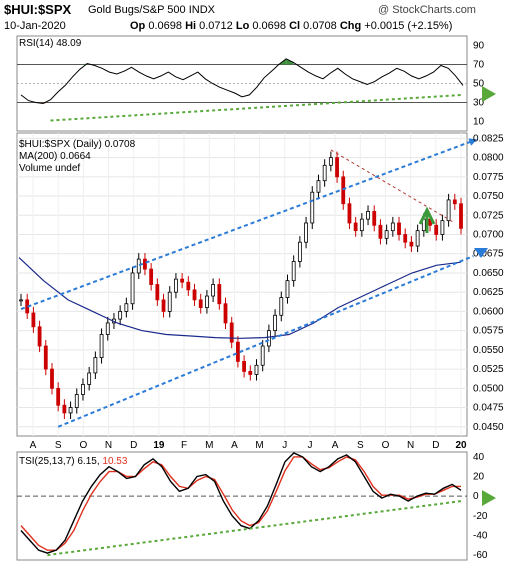 The height and width of the screenshot is (564, 518). I want to click on rsi-tick-label: 90, so click(479, 46).